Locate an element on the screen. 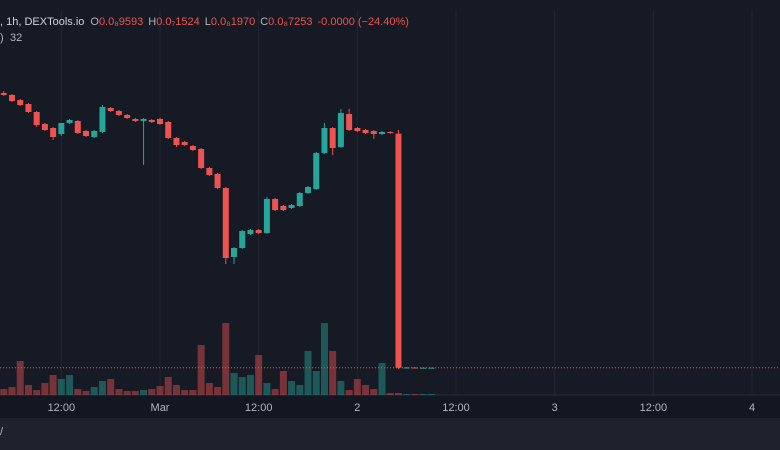  volume is located at coordinates (217, 359).